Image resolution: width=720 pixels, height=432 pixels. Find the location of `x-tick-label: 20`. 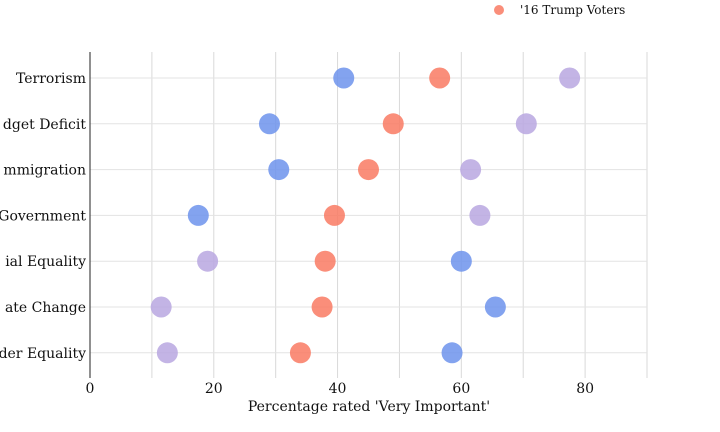

x-tick-label: 20 is located at coordinates (214, 389).